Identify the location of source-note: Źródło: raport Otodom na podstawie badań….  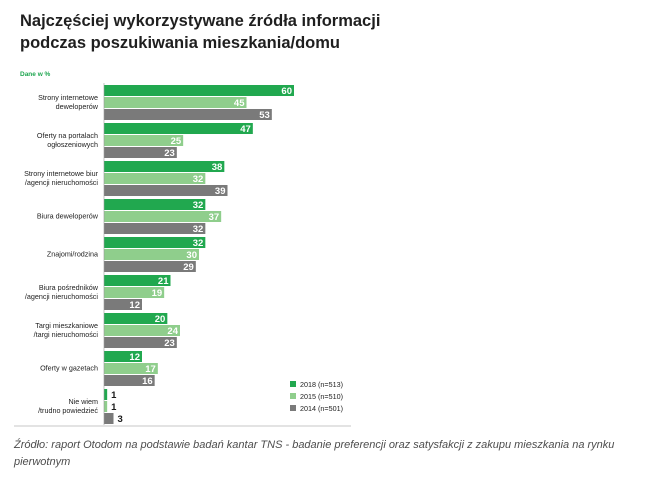
(314, 453).